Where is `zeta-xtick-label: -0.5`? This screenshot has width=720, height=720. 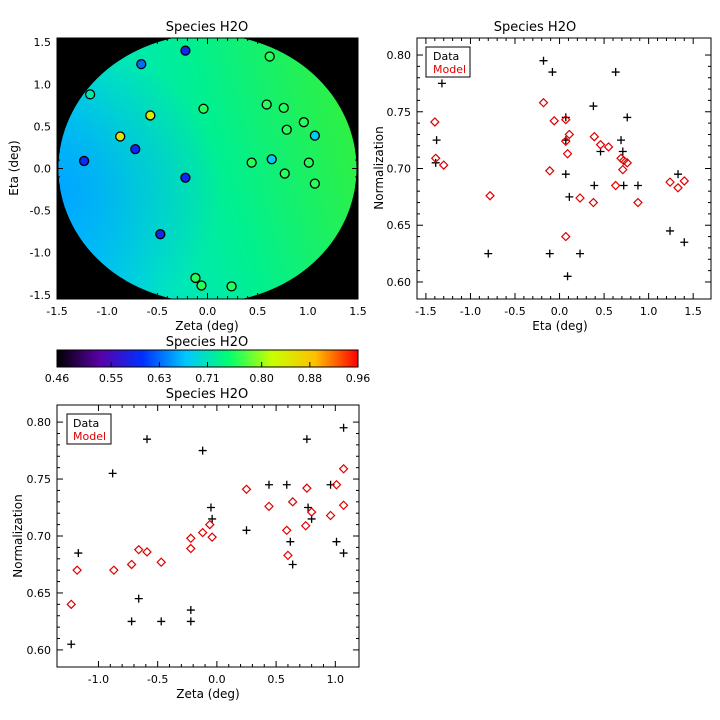 zeta-xtick-label: -0.5 is located at coordinates (157, 679).